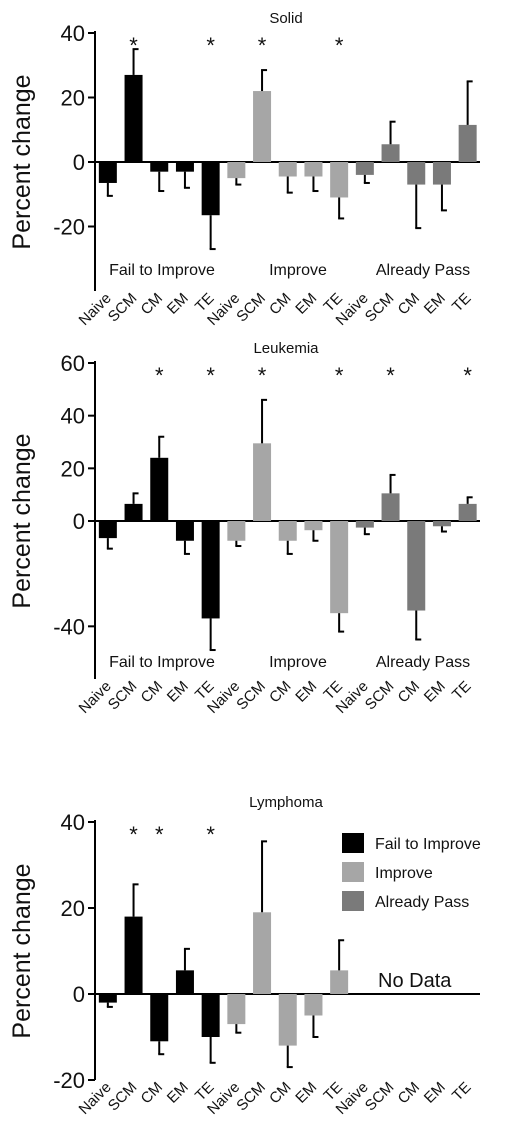  I want to click on panel-2-bar-already_pass-scm, so click(390, 507).